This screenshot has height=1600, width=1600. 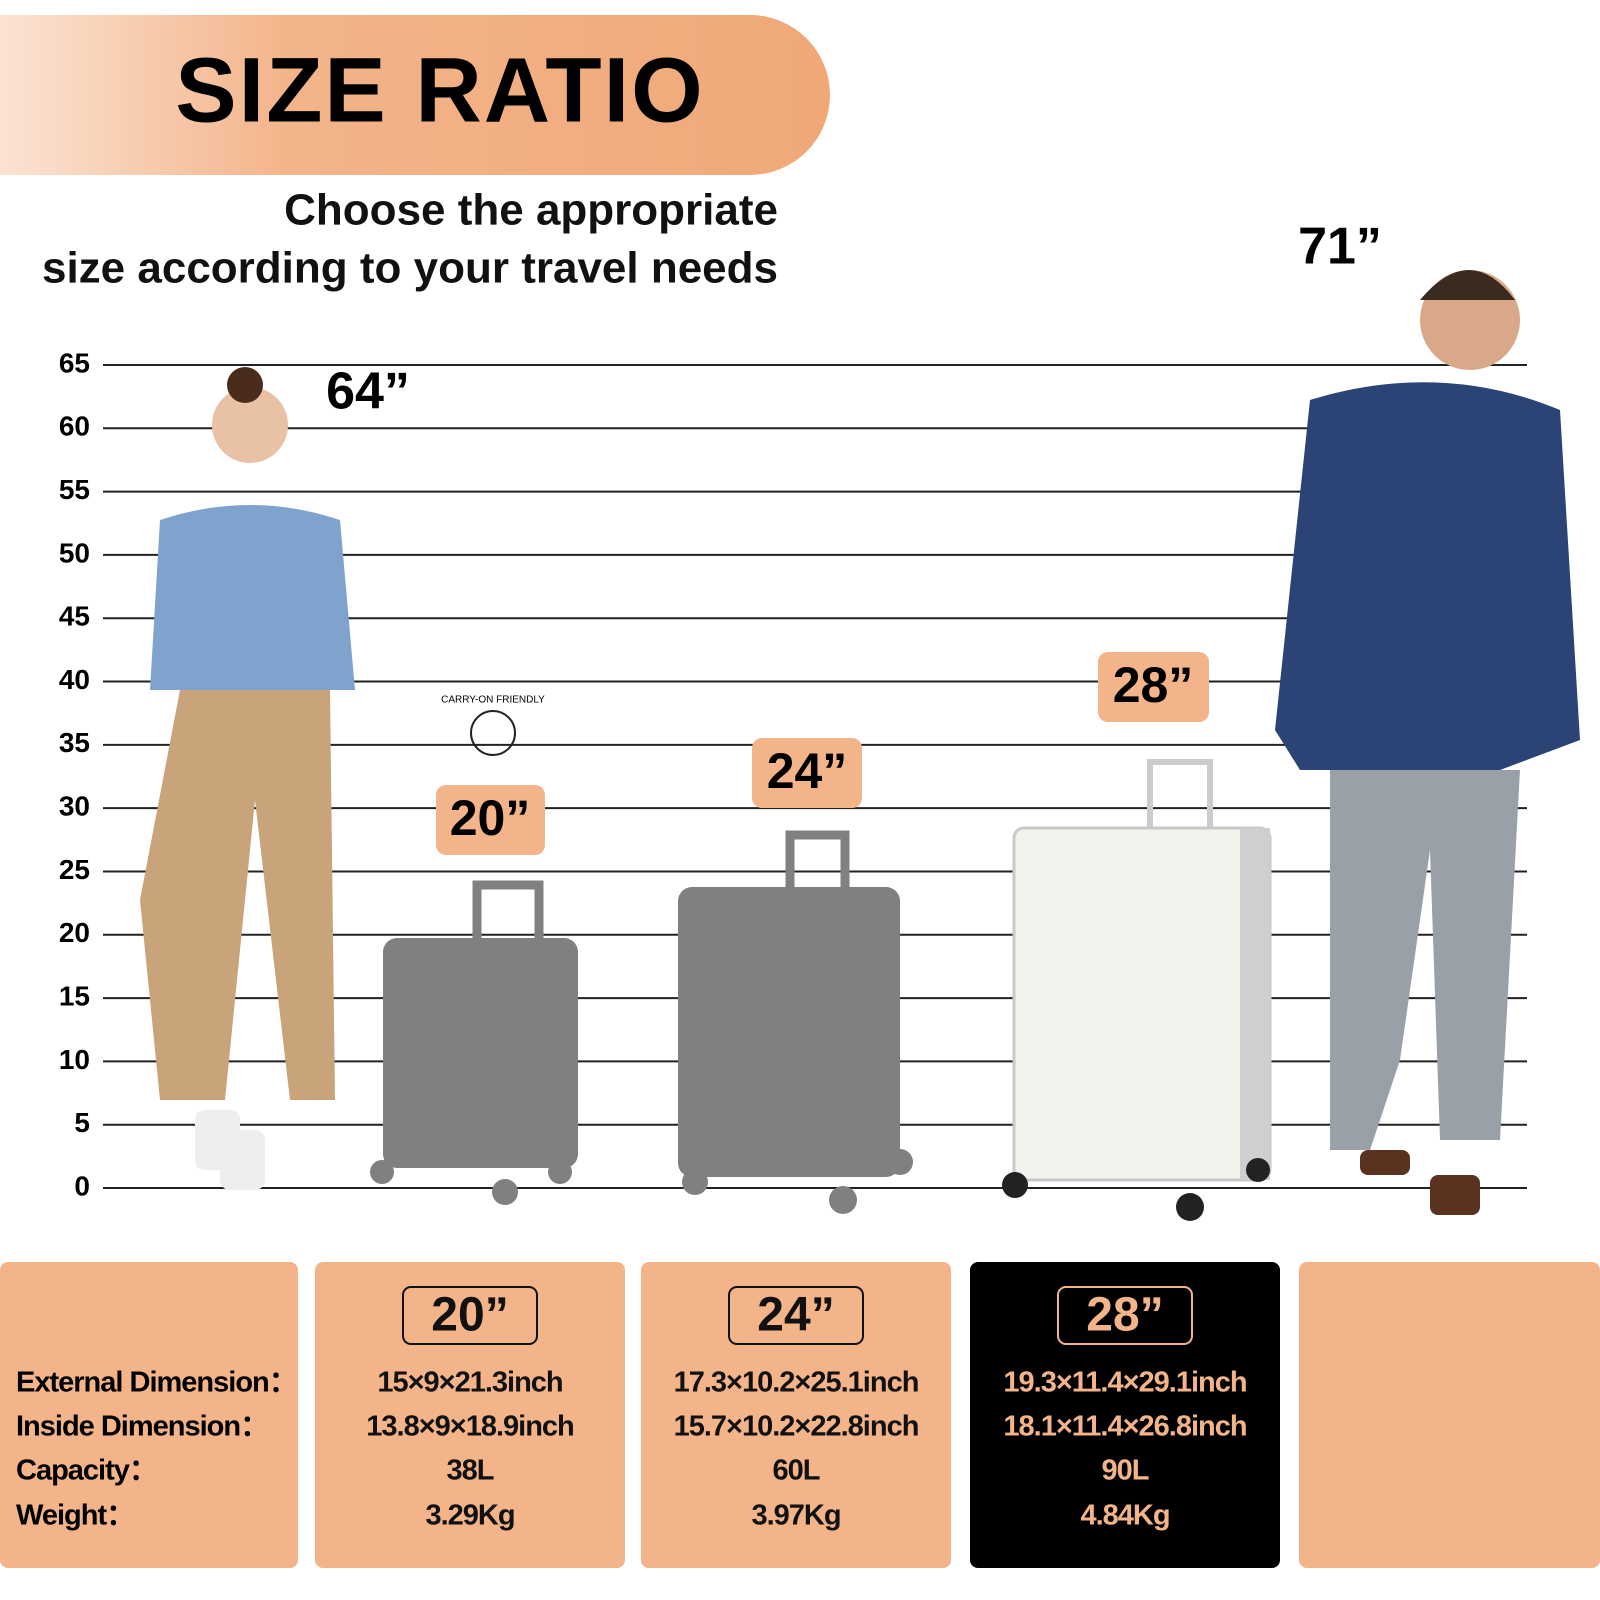 What do you see at coordinates (74, 362) in the screenshot?
I see `scale-label: 65` at bounding box center [74, 362].